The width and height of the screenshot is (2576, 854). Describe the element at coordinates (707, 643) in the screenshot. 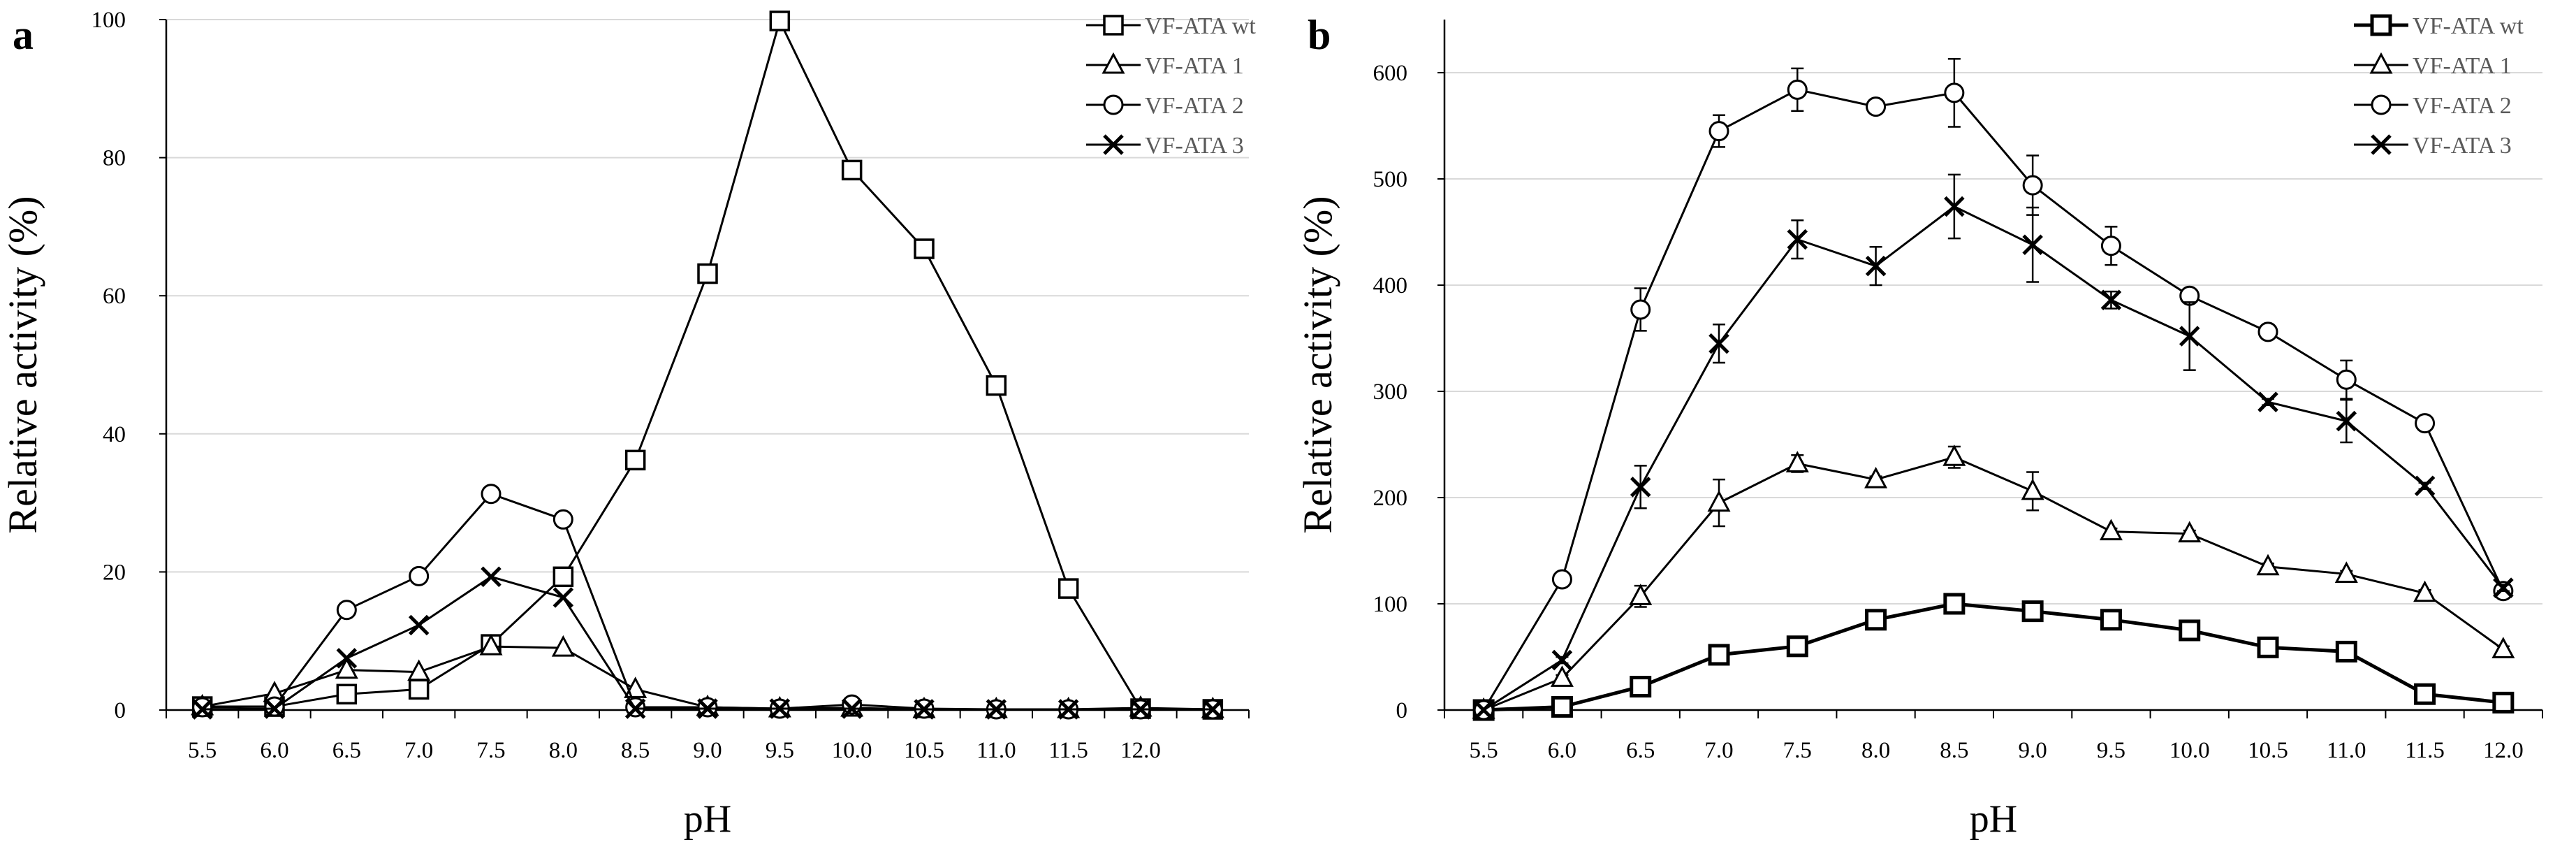

I see `panel-a-series-cross` at that location.